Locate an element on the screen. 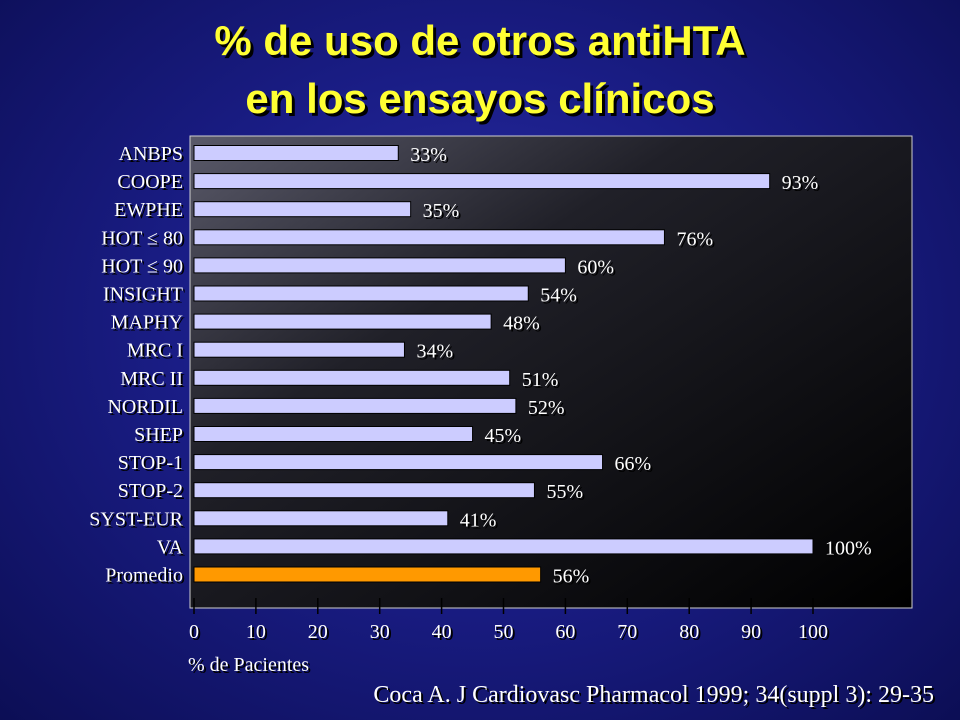 The width and height of the screenshot is (960, 720). x-tick-label: 90 is located at coordinates (751, 632).